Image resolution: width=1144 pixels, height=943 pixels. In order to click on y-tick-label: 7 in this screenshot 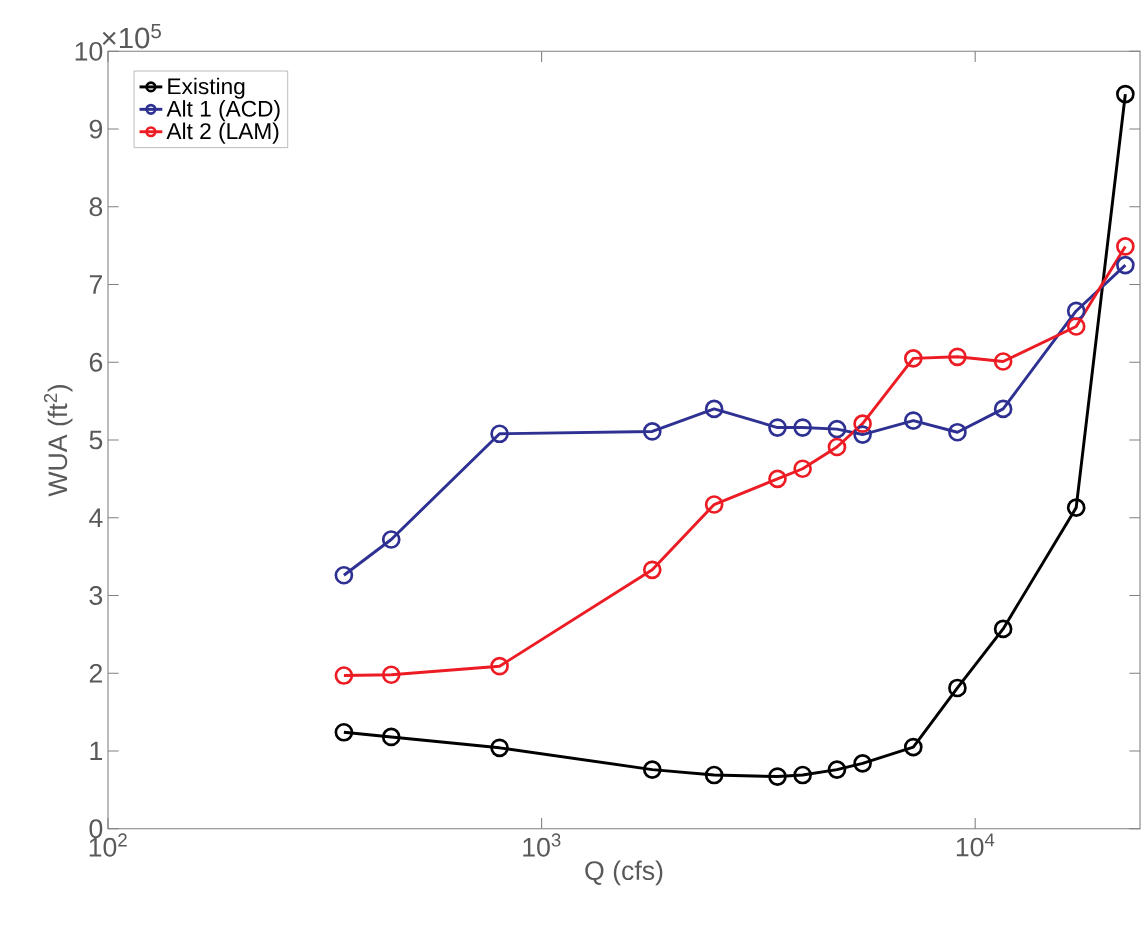, I will do `click(95, 284)`.